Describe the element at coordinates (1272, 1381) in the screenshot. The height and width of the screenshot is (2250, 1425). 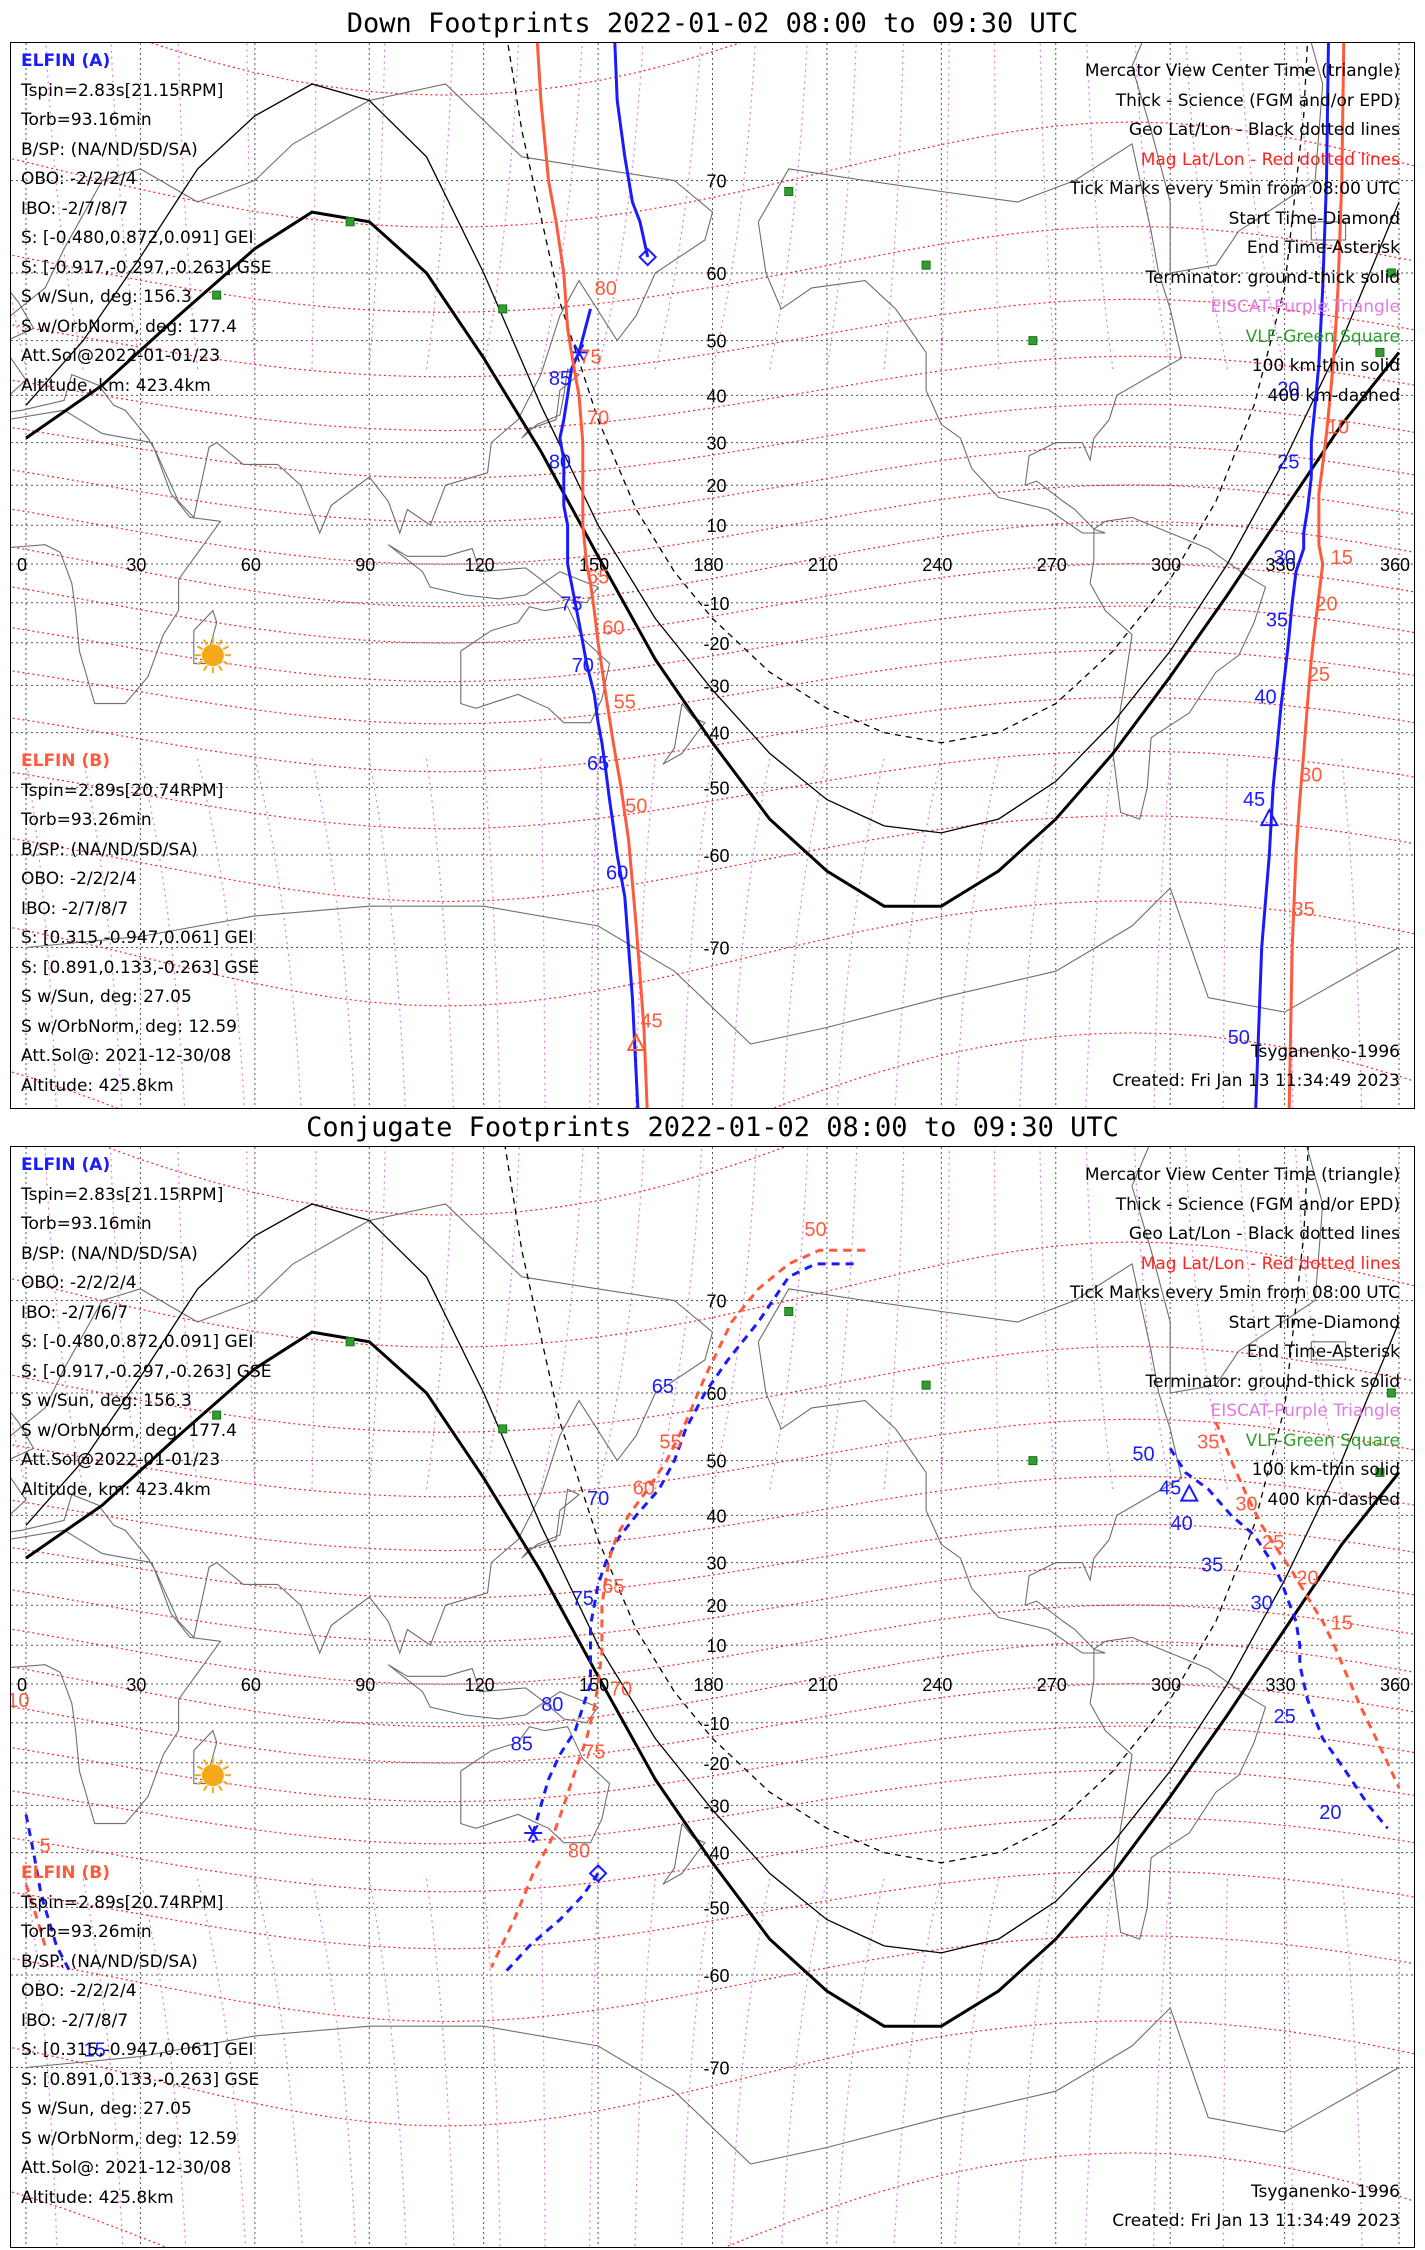
I see `legend-terminator: Terminator: ground-thick solid` at that location.